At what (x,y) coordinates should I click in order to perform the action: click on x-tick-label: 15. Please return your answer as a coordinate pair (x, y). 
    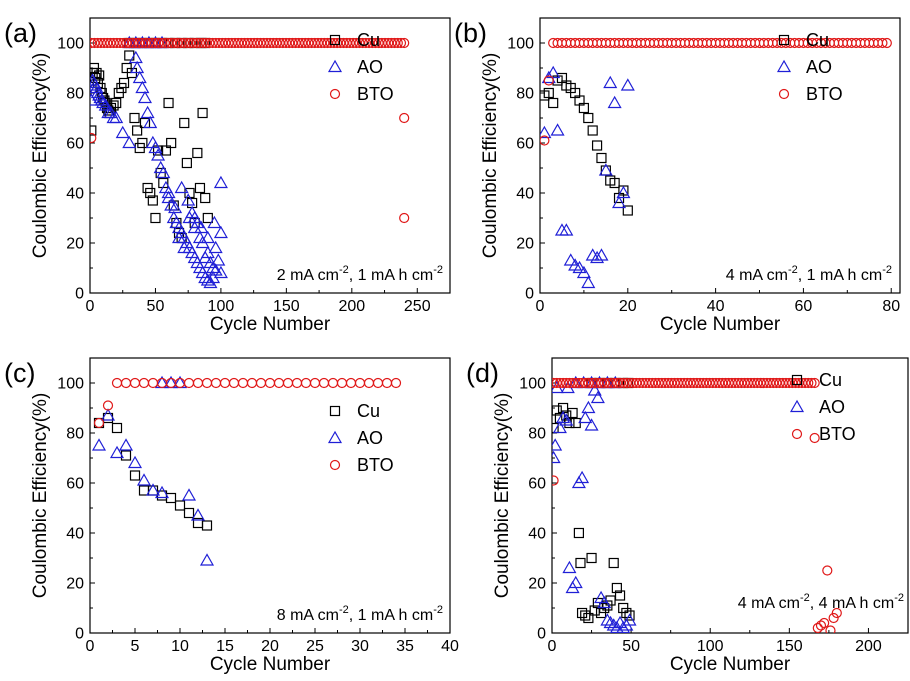
    Looking at the image, I should click on (225, 646).